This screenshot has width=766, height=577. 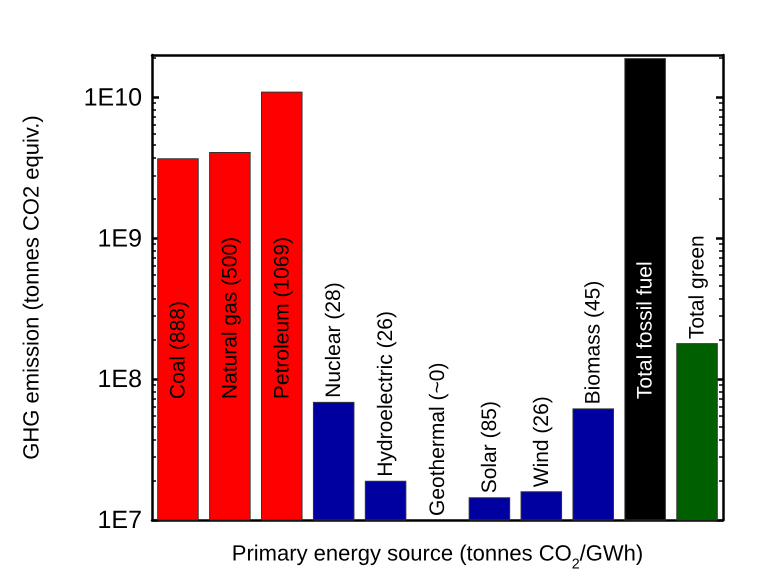 I want to click on y-tick-label: 1E7, so click(x=120, y=520).